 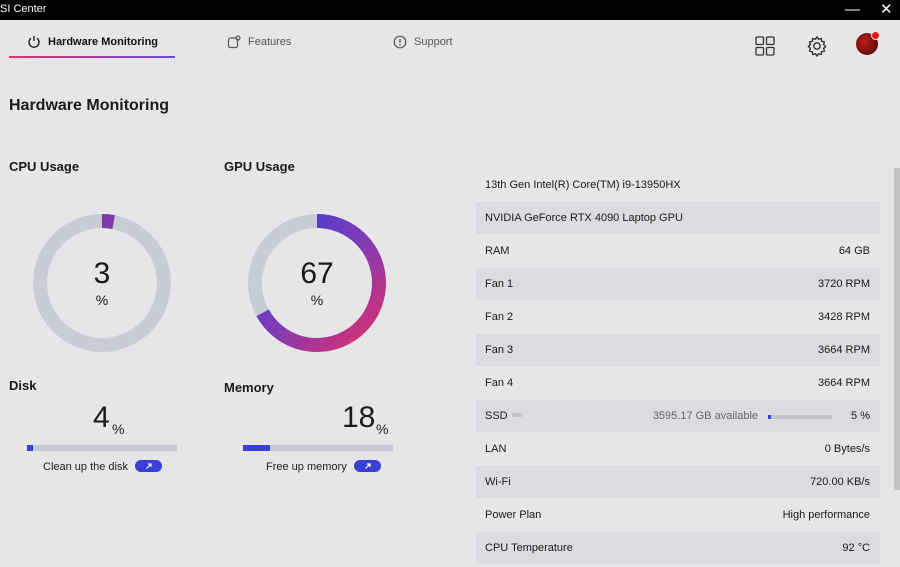 What do you see at coordinates (382, 429) in the screenshot?
I see `memory-usage-unit: %` at bounding box center [382, 429].